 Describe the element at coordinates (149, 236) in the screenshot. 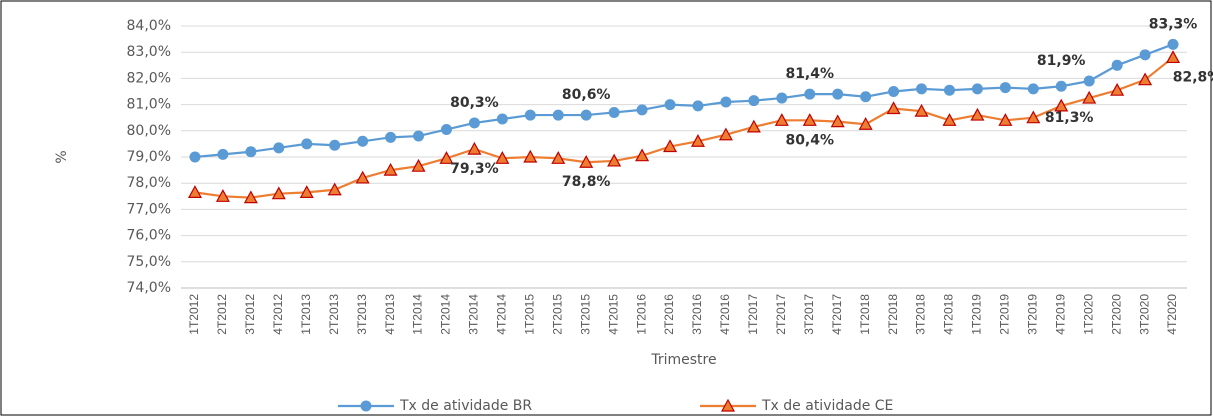

I see `y-tick-label: 76,0%` at that location.